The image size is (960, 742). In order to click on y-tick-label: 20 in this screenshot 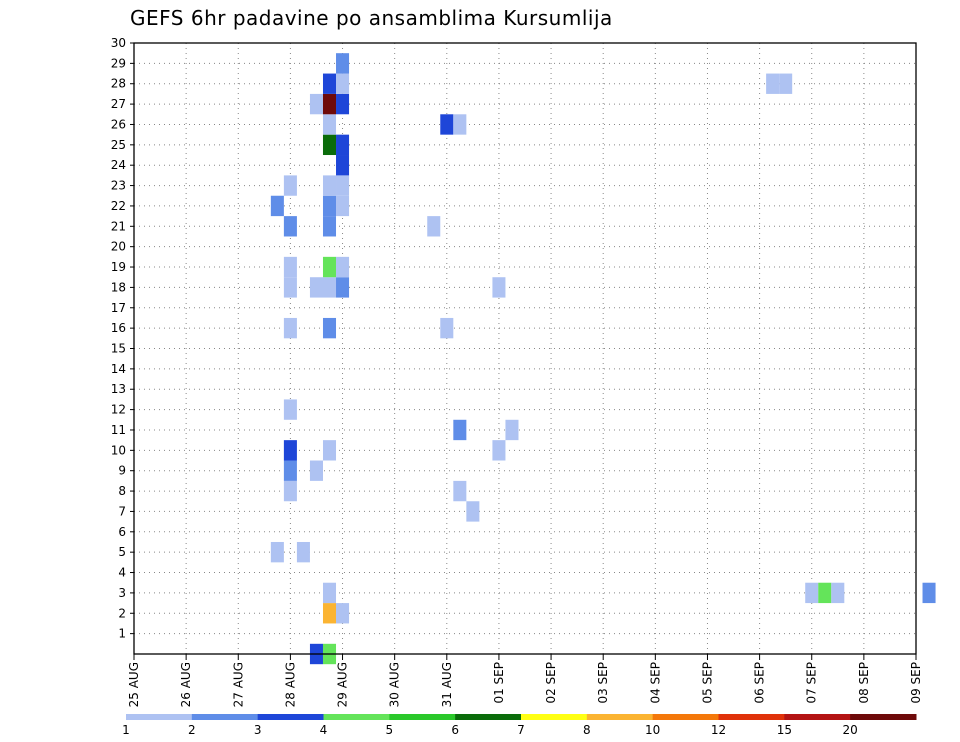, I will do `click(118, 247)`.